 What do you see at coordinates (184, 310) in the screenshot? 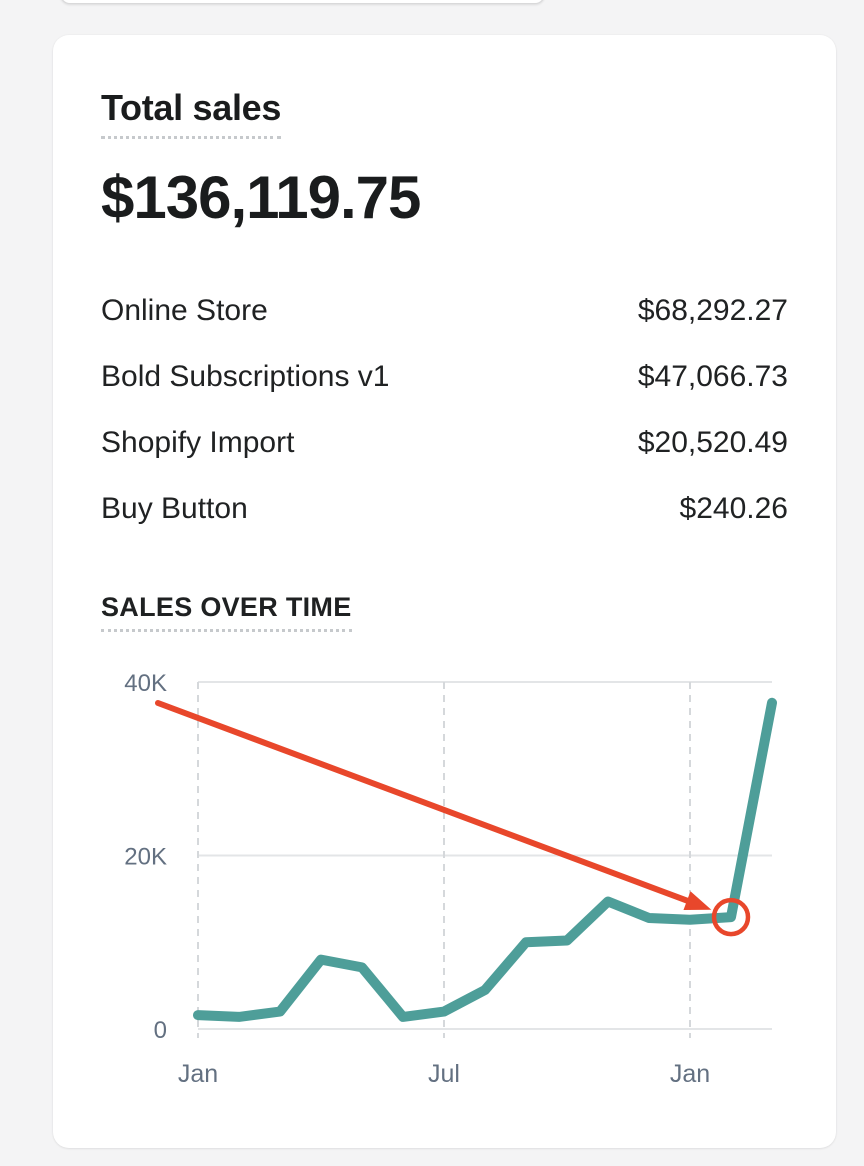
I see `channel-name: Online Store` at bounding box center [184, 310].